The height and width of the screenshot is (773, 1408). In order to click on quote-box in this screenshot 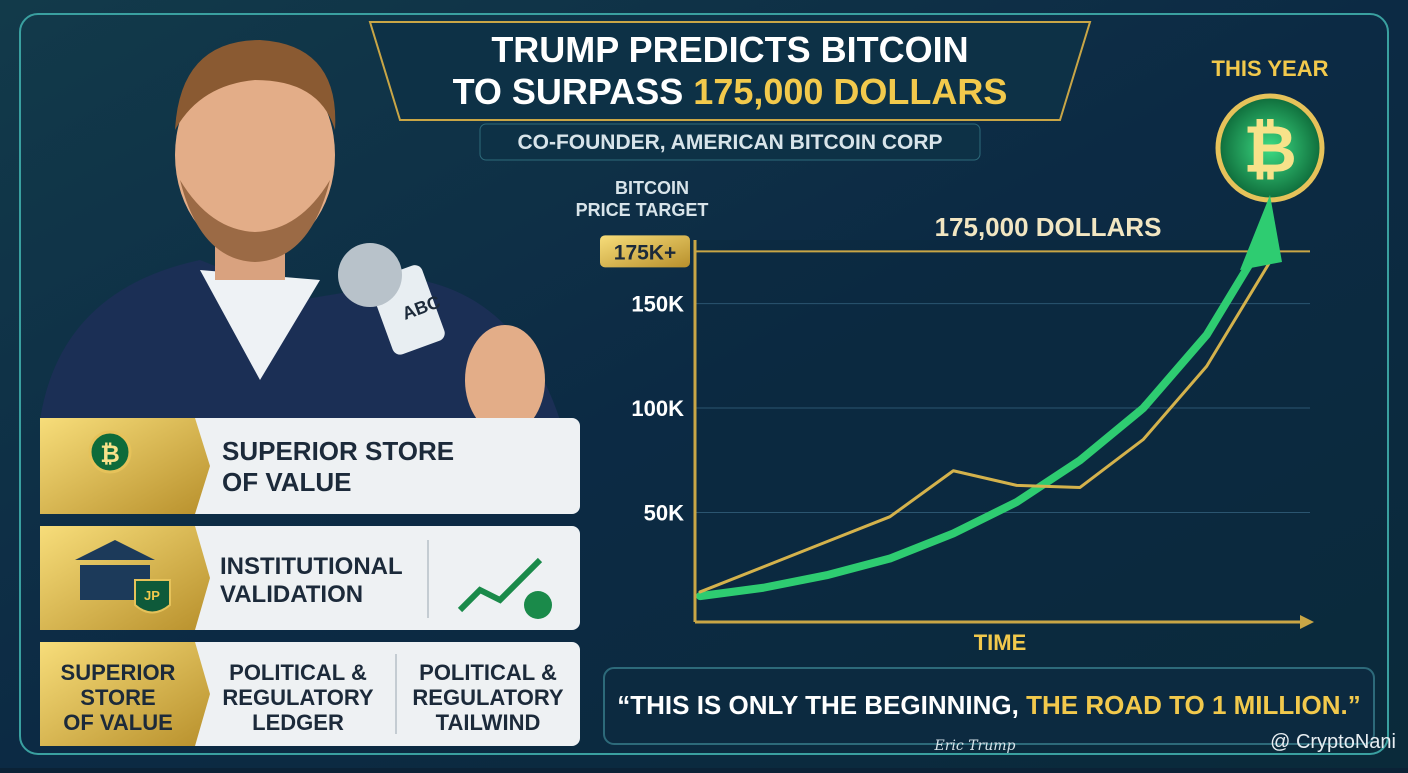, I will do `click(989, 706)`.